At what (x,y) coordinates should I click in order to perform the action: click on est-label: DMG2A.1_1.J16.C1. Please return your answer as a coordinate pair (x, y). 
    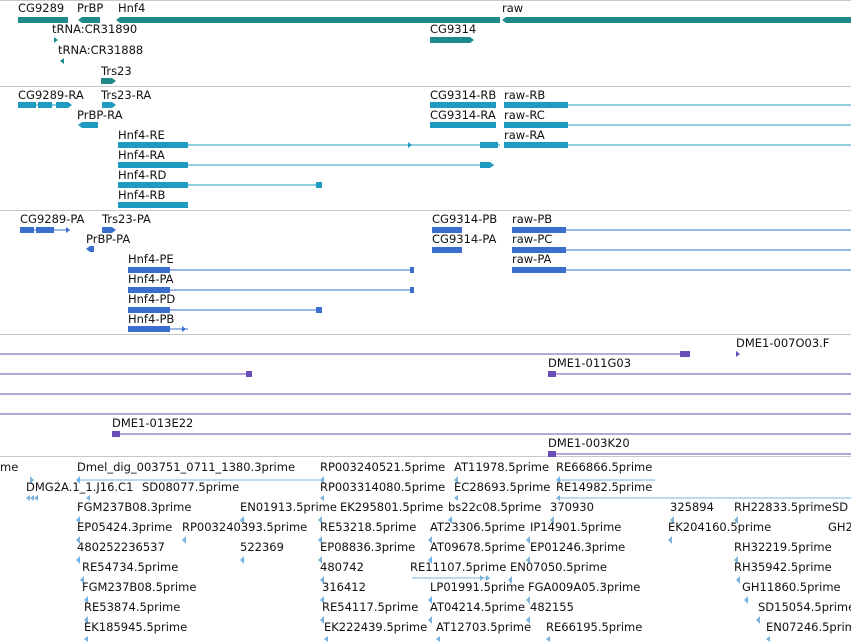
    Looking at the image, I should click on (80, 487).